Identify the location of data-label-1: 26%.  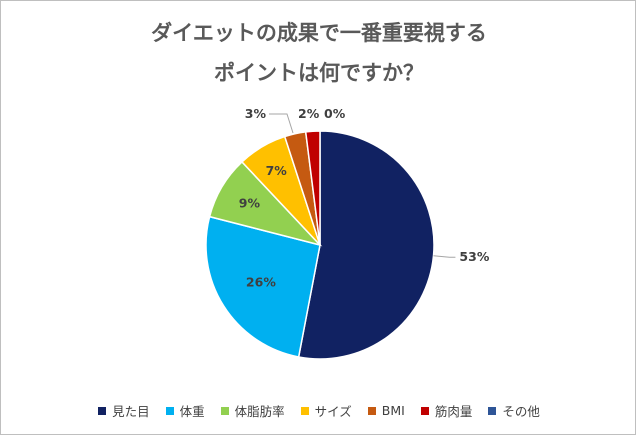
(261, 282).